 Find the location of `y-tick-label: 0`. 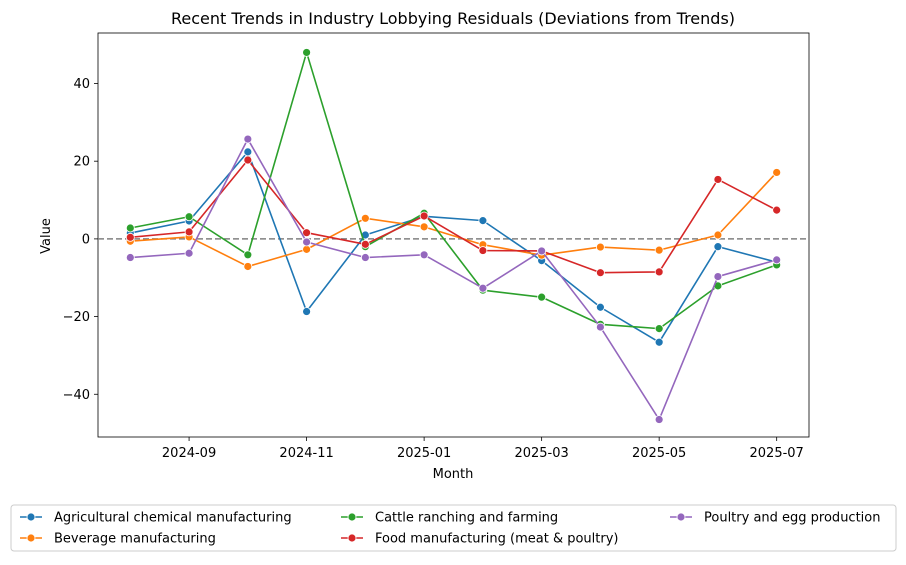

y-tick-label: 0 is located at coordinates (86, 239).